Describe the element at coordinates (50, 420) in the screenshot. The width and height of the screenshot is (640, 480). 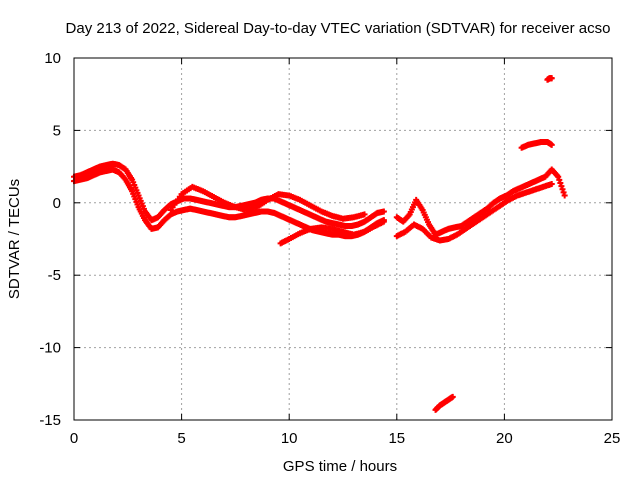
I see `y-tick-label: -15` at that location.